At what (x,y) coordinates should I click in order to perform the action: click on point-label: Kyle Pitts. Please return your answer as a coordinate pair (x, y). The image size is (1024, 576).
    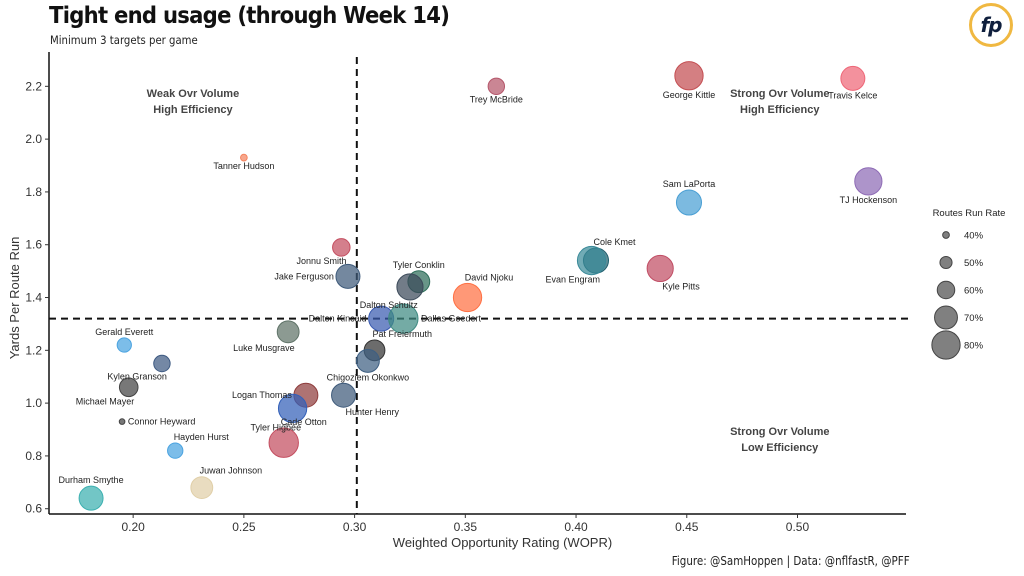
    Looking at the image, I should click on (681, 287).